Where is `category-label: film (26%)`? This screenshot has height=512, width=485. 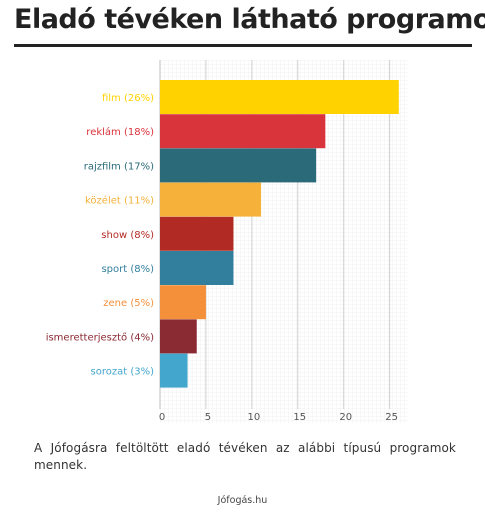 category-label: film (26%) is located at coordinates (128, 98).